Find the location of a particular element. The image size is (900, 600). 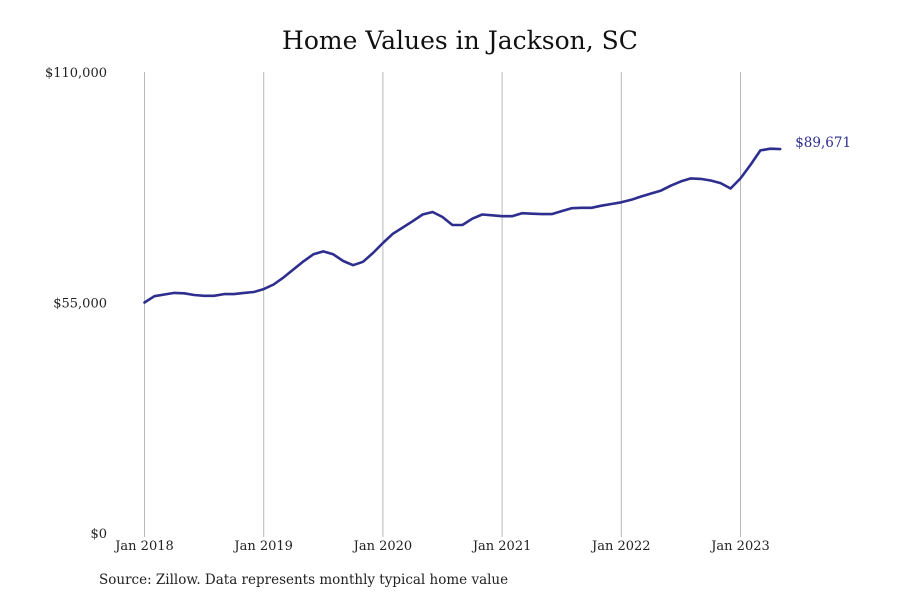

end-label-layer: $89,671 is located at coordinates (823, 143).